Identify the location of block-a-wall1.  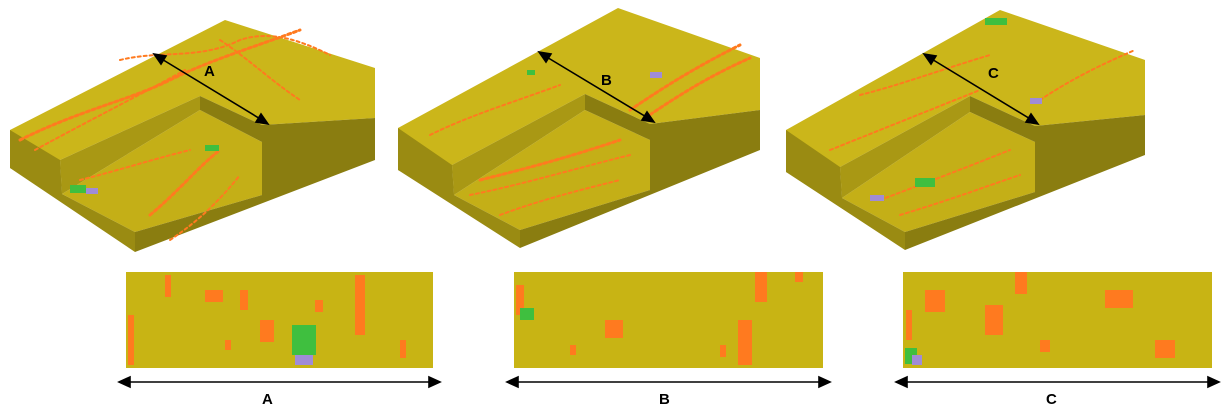
(231, 119).